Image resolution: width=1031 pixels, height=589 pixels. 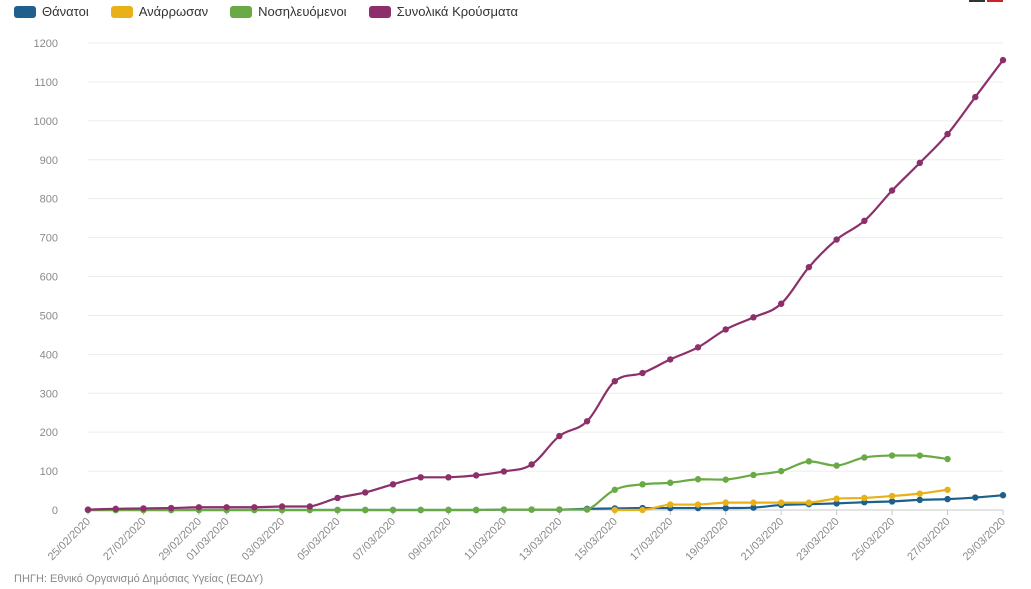 I want to click on y-tick-label: 200, so click(x=49, y=433).